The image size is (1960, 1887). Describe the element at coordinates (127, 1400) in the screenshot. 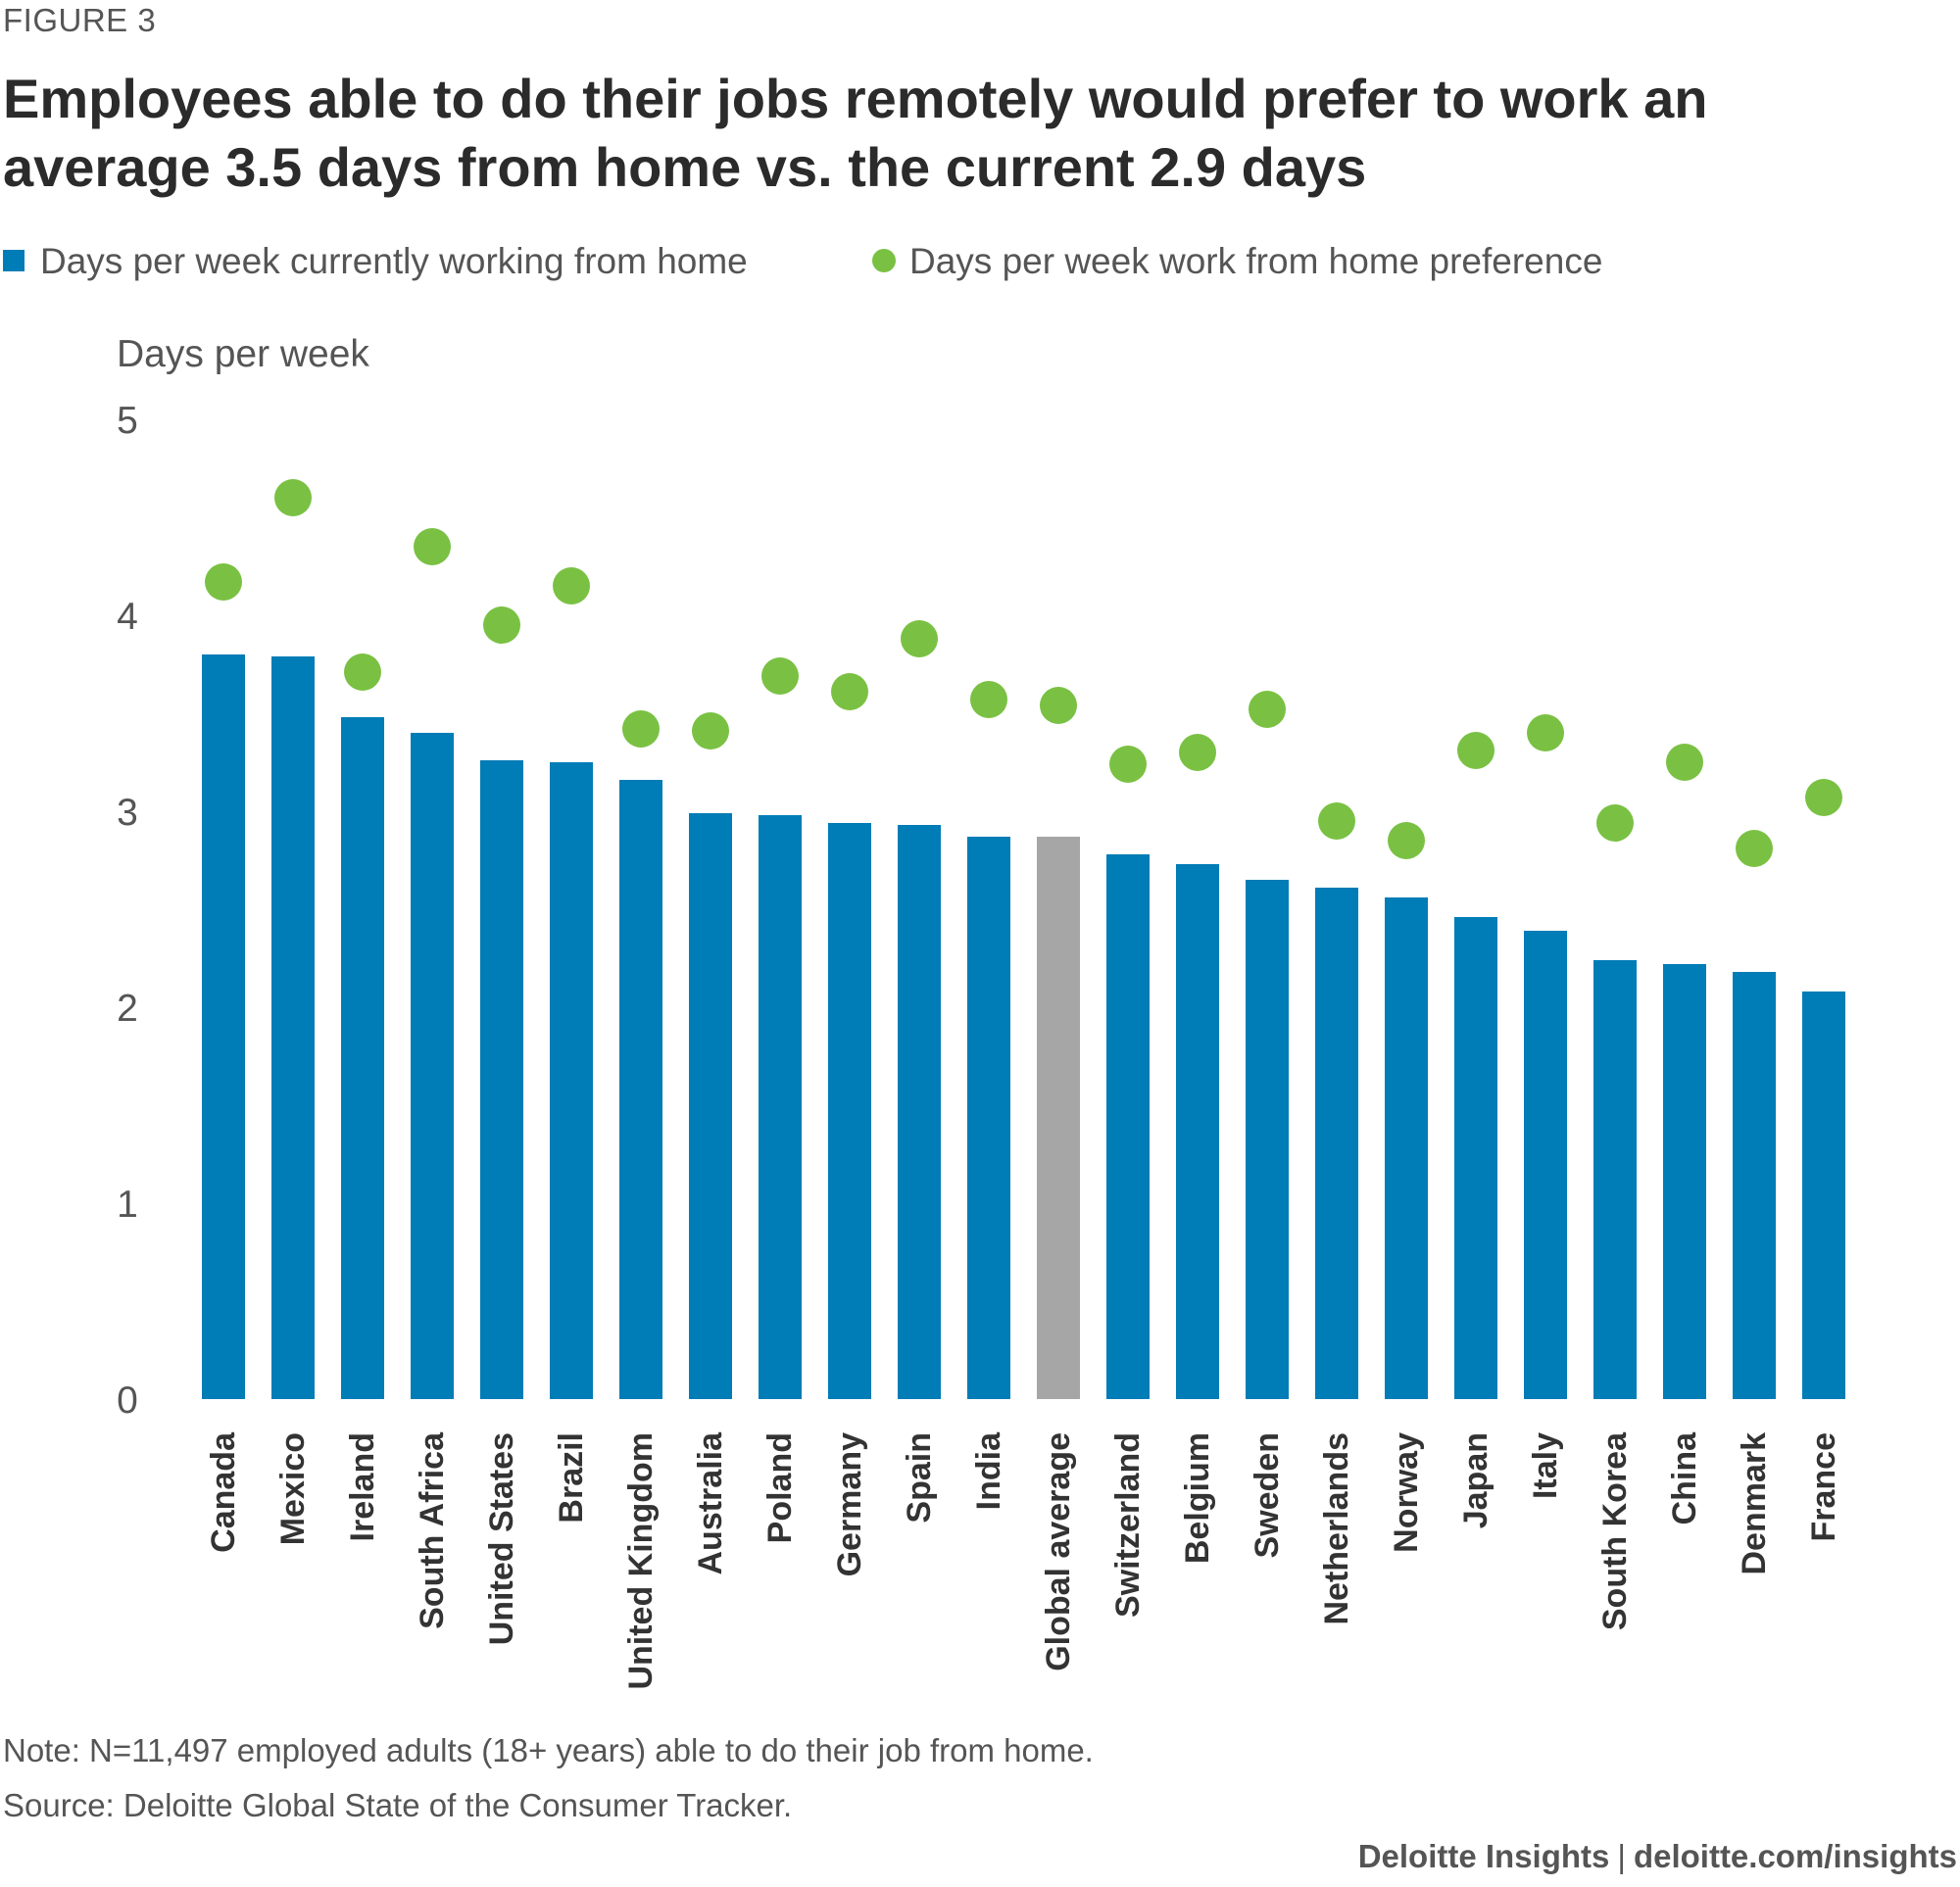

I see `y-tick-label: 0` at that location.